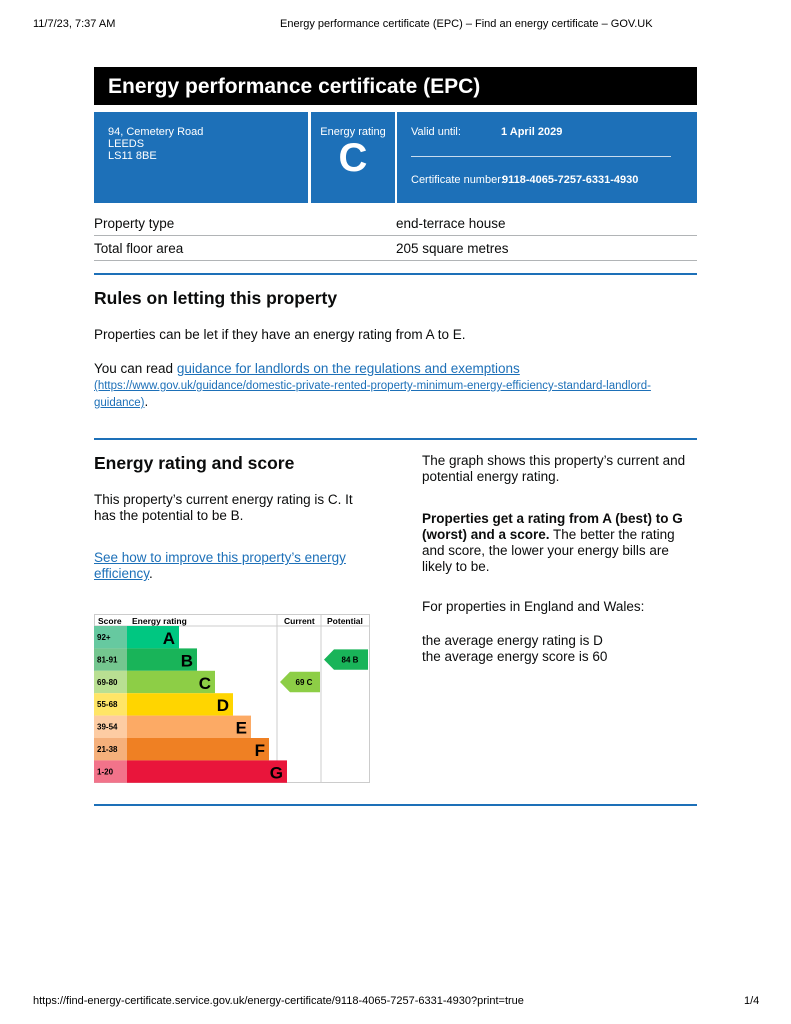  I want to click on band-bar-E, so click(189, 726).